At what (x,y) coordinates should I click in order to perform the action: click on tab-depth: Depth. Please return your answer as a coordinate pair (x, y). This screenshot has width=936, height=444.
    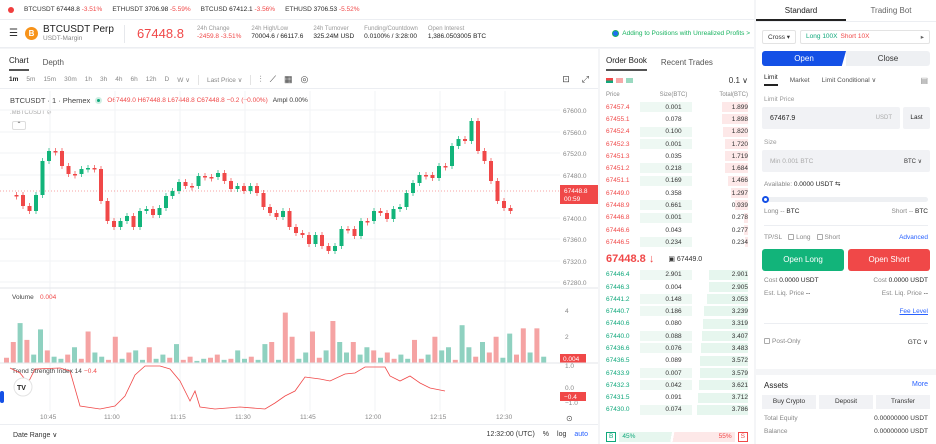
    Looking at the image, I should click on (53, 62).